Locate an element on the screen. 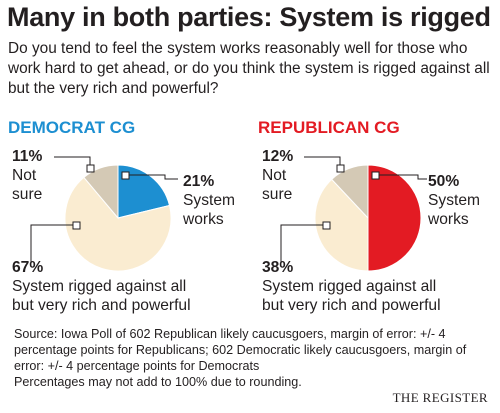  dem-notsure-text-2: sure is located at coordinates (27, 194).